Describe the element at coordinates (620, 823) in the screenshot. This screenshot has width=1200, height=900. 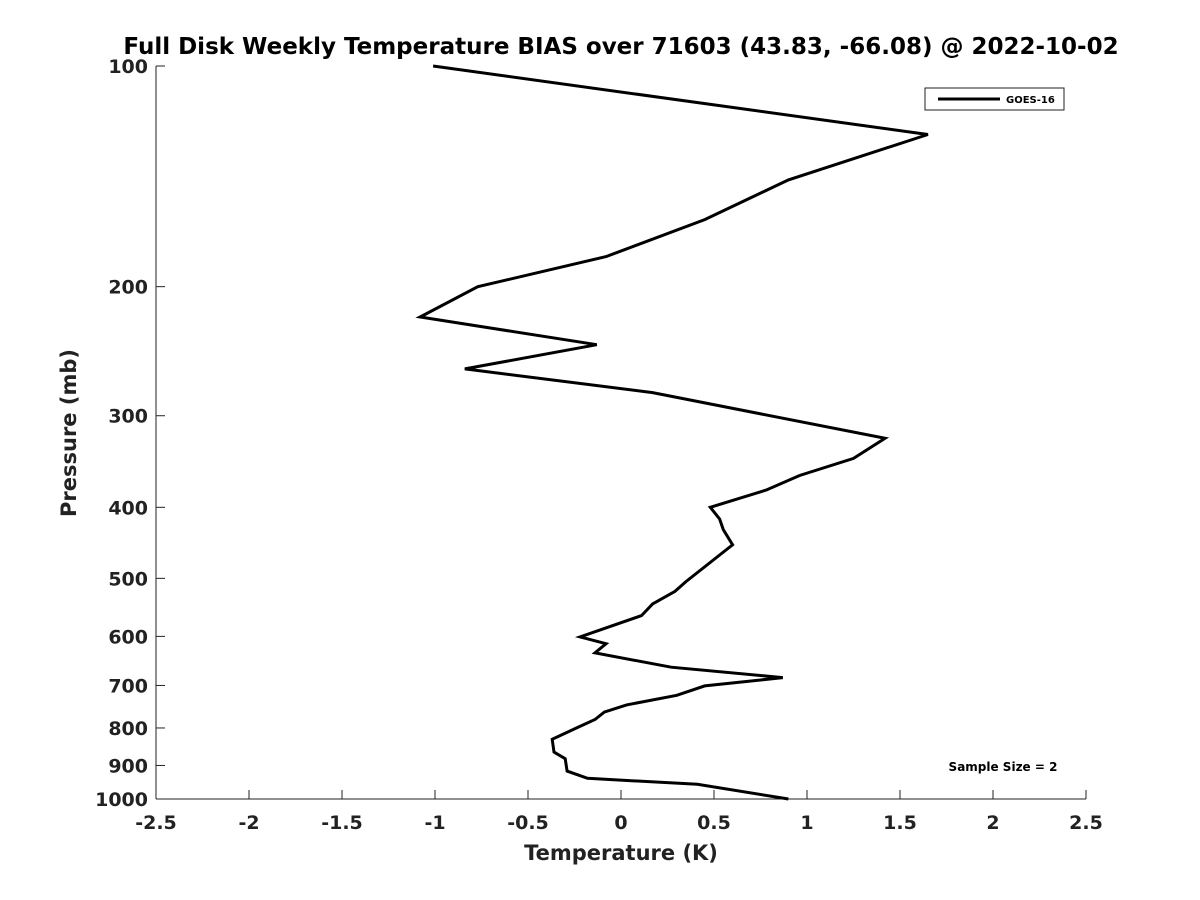
I see `x-tick-label: 0` at that location.